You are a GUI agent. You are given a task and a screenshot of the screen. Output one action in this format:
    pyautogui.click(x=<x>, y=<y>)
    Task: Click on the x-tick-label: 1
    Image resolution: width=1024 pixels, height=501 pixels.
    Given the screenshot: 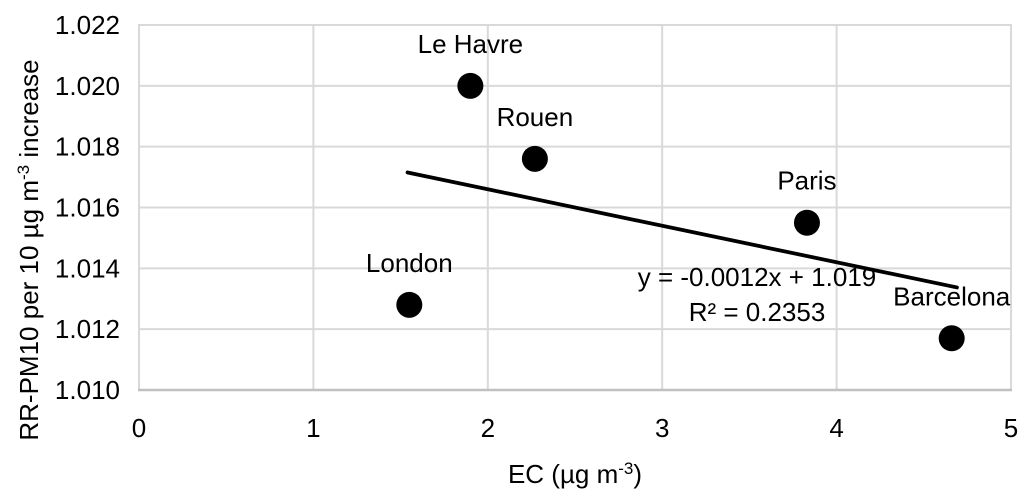 What is the action you would take?
    pyautogui.click(x=313, y=428)
    